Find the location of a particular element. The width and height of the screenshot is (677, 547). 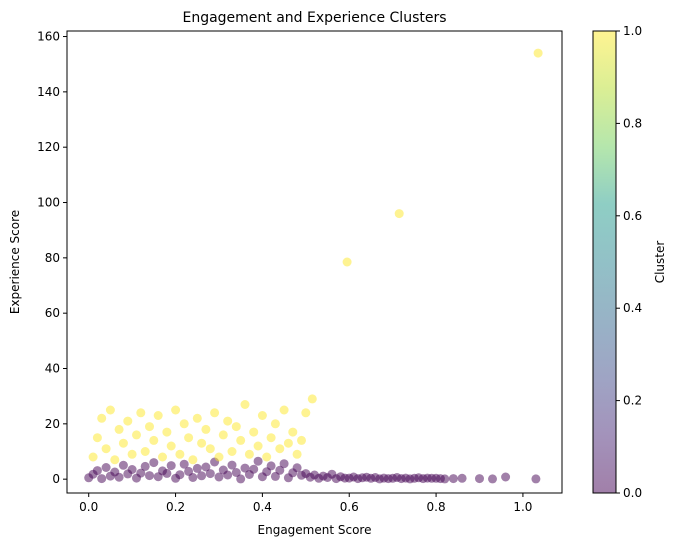

x-tick-label: 0.6 is located at coordinates (349, 507).